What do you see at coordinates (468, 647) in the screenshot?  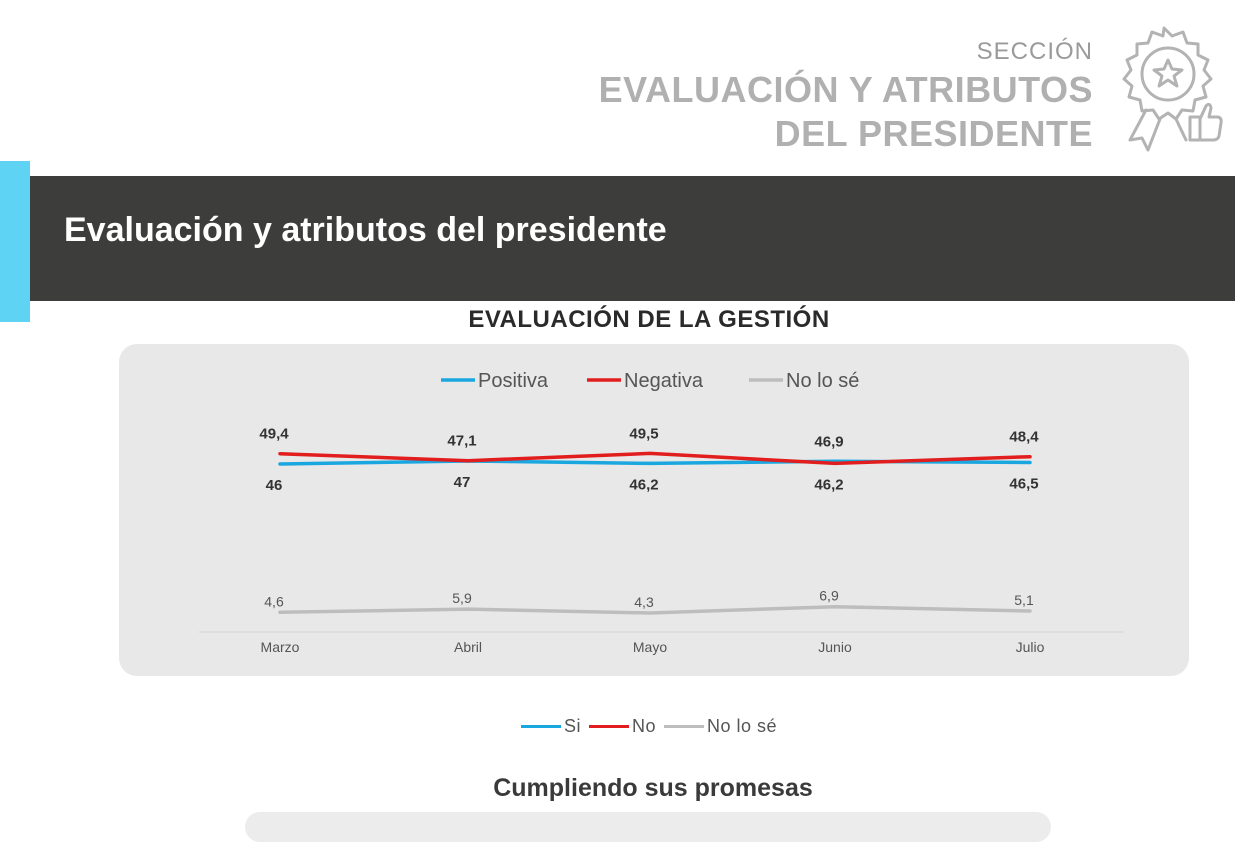 I see `x-tick-label-abril: Abril` at bounding box center [468, 647].